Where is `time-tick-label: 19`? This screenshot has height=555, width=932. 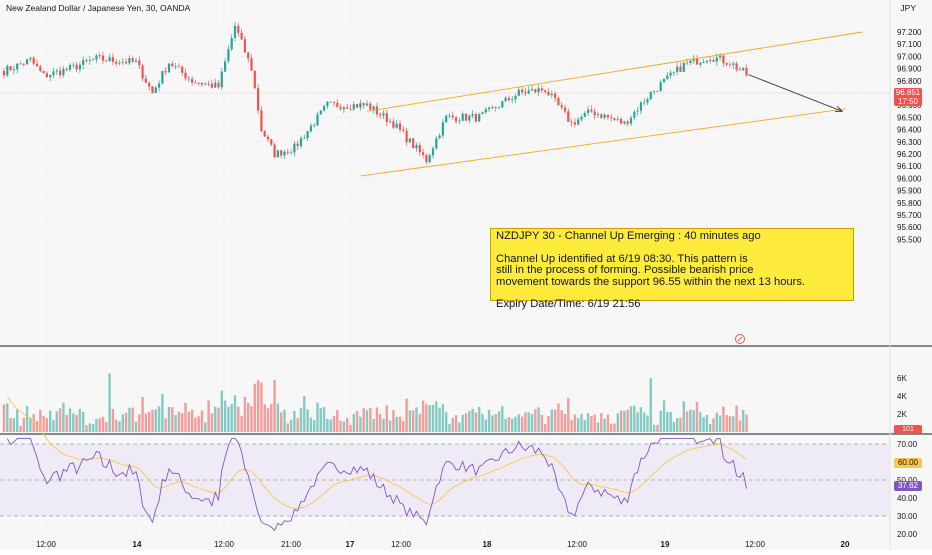
time-tick-label: 19 is located at coordinates (665, 544).